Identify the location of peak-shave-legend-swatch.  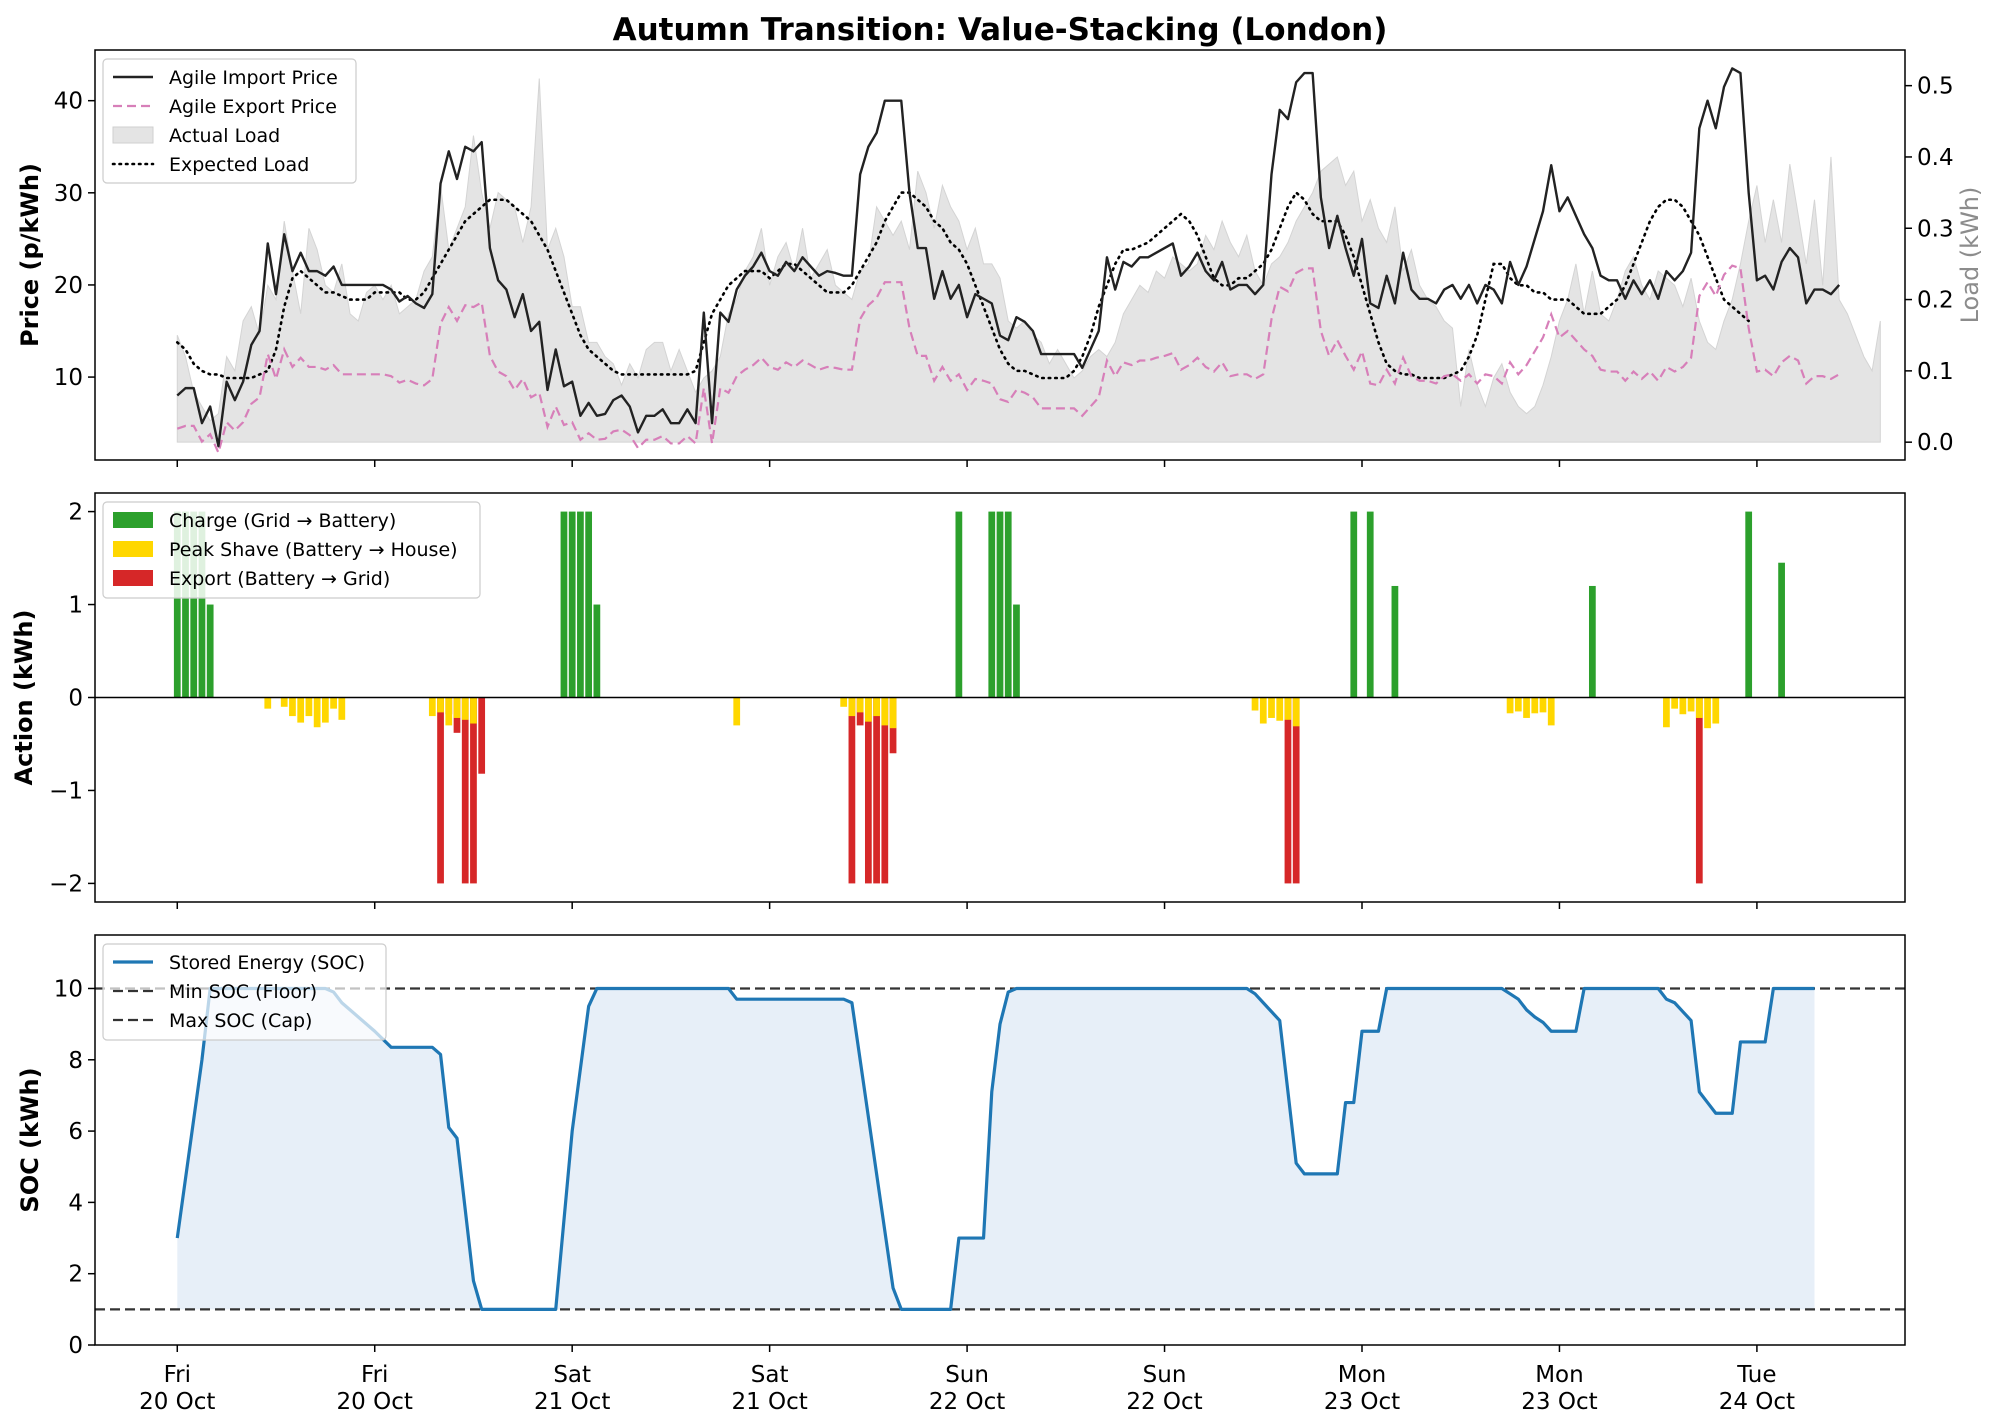
(133, 549).